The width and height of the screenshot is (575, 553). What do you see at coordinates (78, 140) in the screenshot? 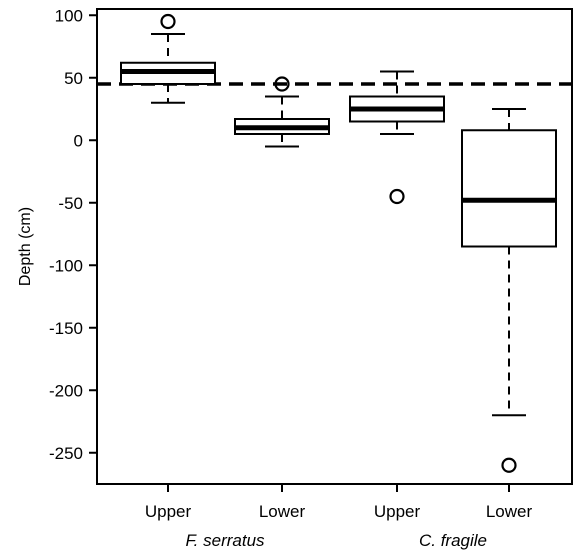
I see `y-tick-label: 0` at bounding box center [78, 140].